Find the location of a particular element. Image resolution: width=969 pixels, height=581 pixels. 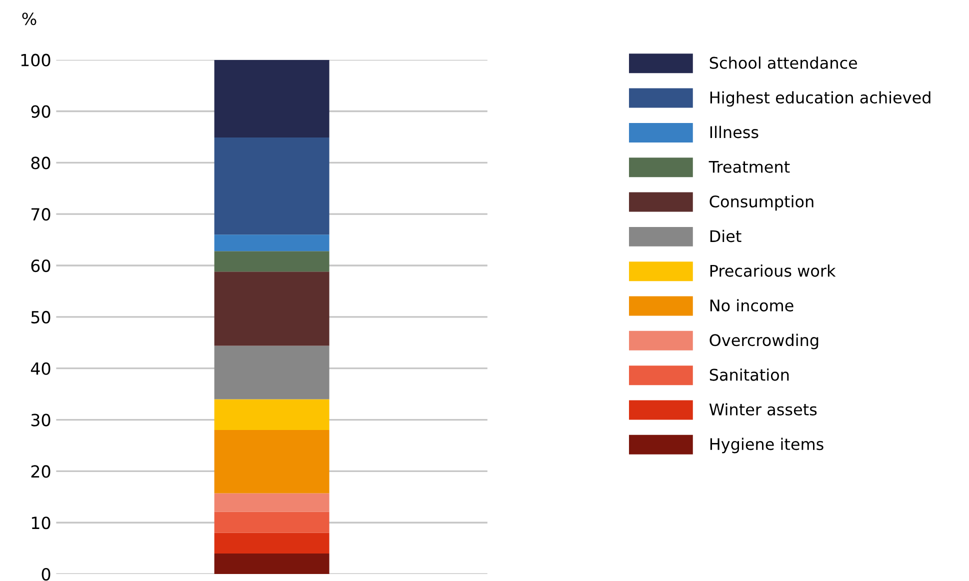

y-tick-label: 80 is located at coordinates (40, 163).